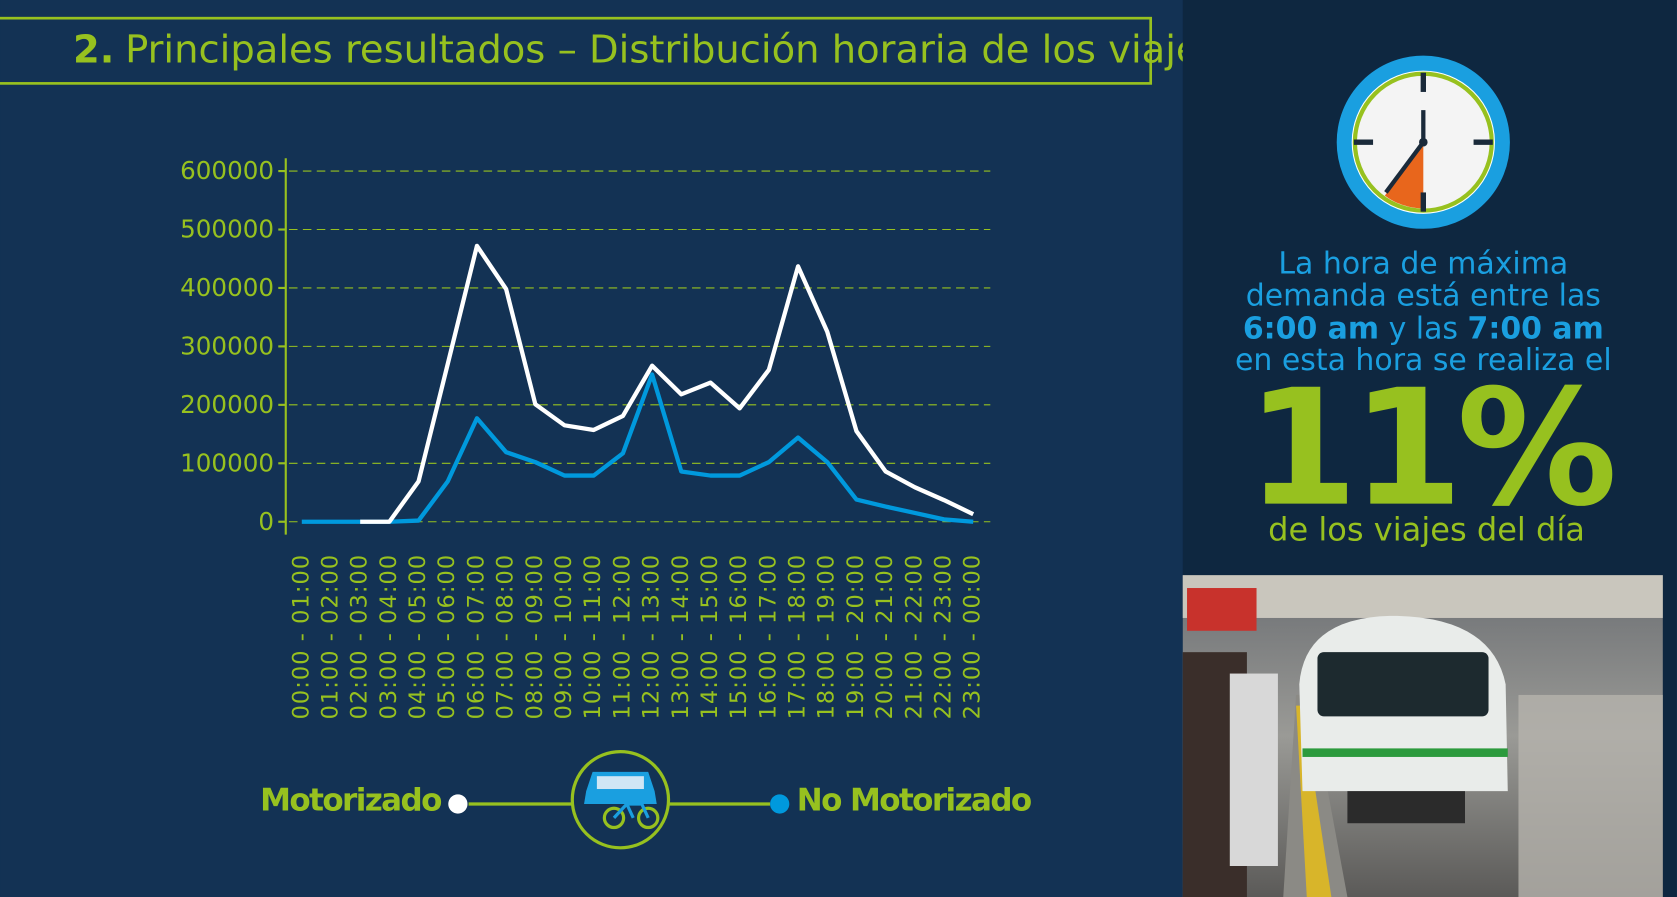  Describe the element at coordinates (798, 637) in the screenshot. I see `x-tick-label: 17:00 - 18:00` at that location.